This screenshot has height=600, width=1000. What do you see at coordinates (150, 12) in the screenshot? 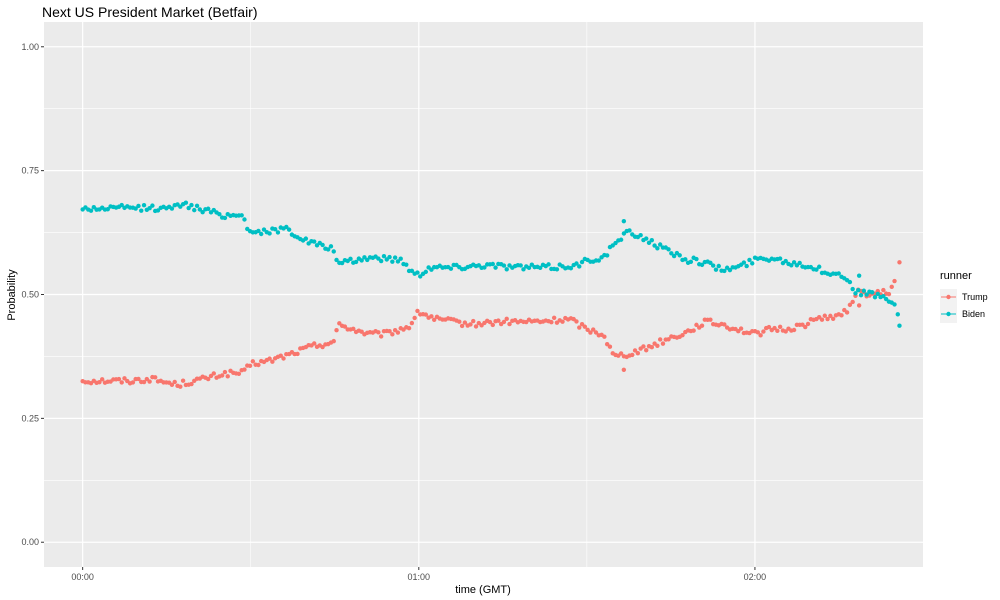
I see `chart-title: Next US President Market (Betfair)` at bounding box center [150, 12].